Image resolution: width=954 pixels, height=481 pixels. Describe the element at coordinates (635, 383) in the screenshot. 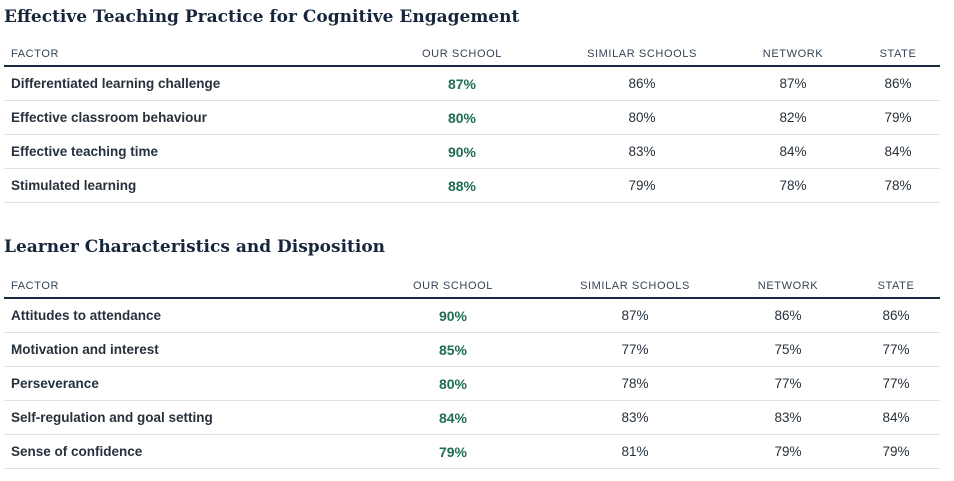

I see `similar-schools-cell: 78%` at that location.